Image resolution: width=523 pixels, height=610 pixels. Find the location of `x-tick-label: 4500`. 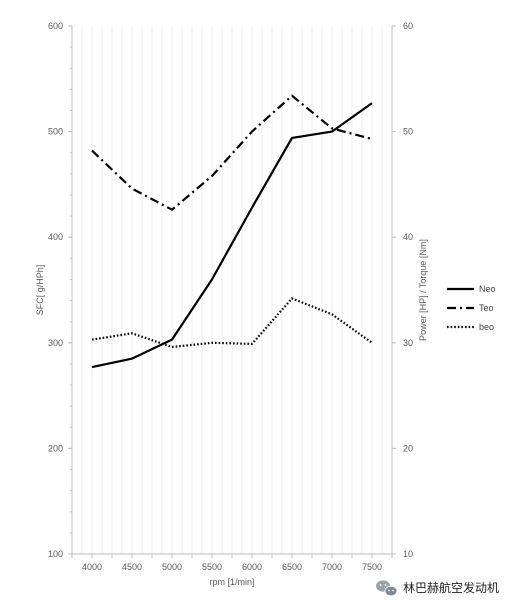

x-tick-label: 4500 is located at coordinates (132, 567).